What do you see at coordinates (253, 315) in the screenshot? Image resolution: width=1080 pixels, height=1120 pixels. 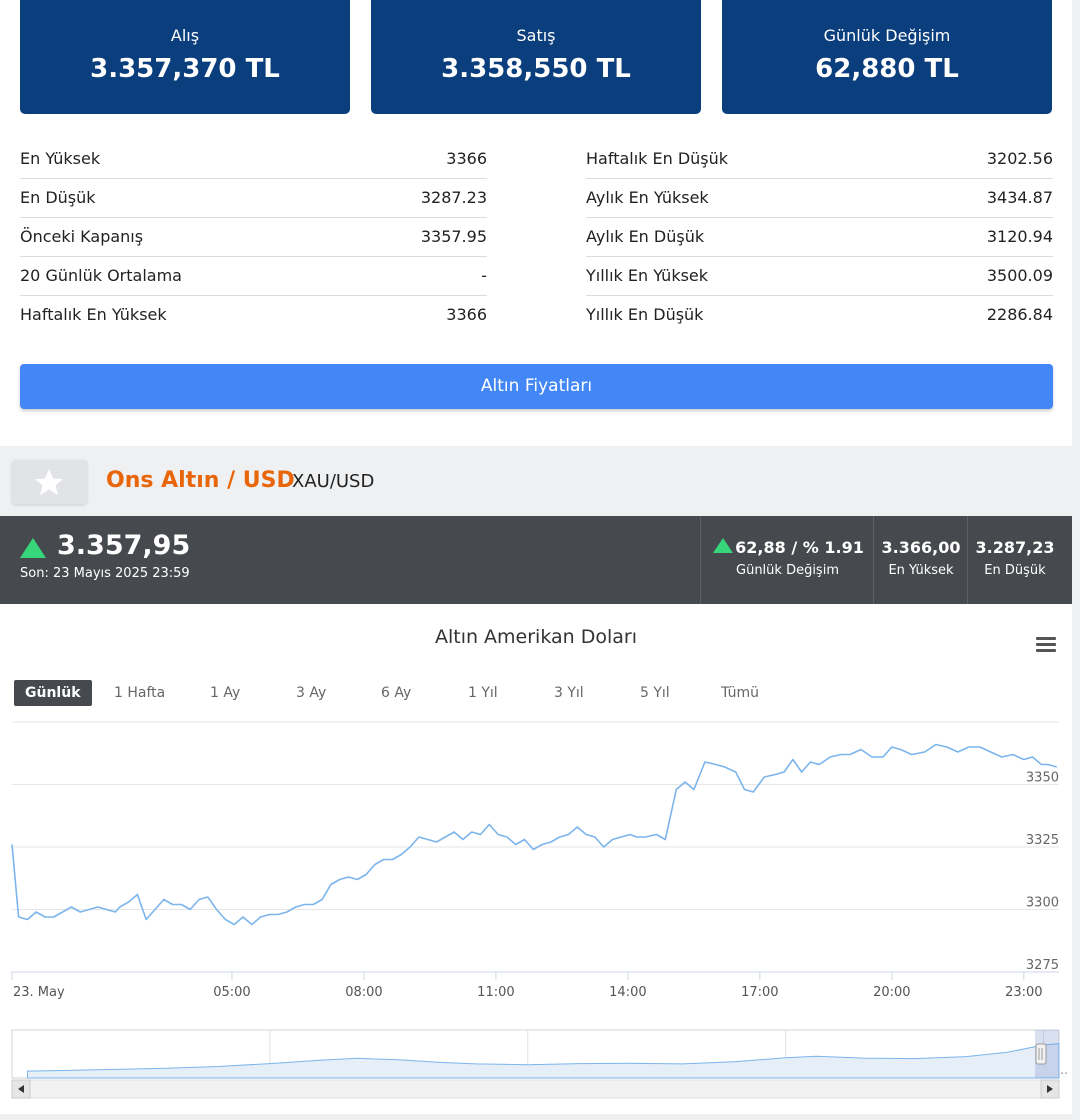 I see `stat-row: Haftalık En Yüksek 3366` at bounding box center [253, 315].